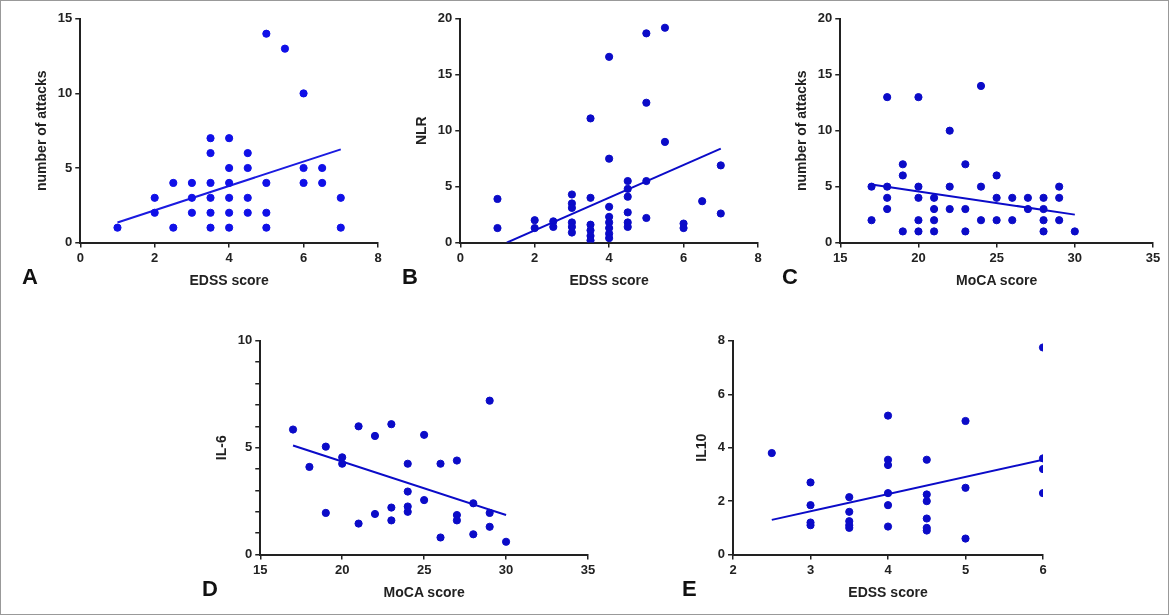  I want to click on text: D, so click(210, 589).